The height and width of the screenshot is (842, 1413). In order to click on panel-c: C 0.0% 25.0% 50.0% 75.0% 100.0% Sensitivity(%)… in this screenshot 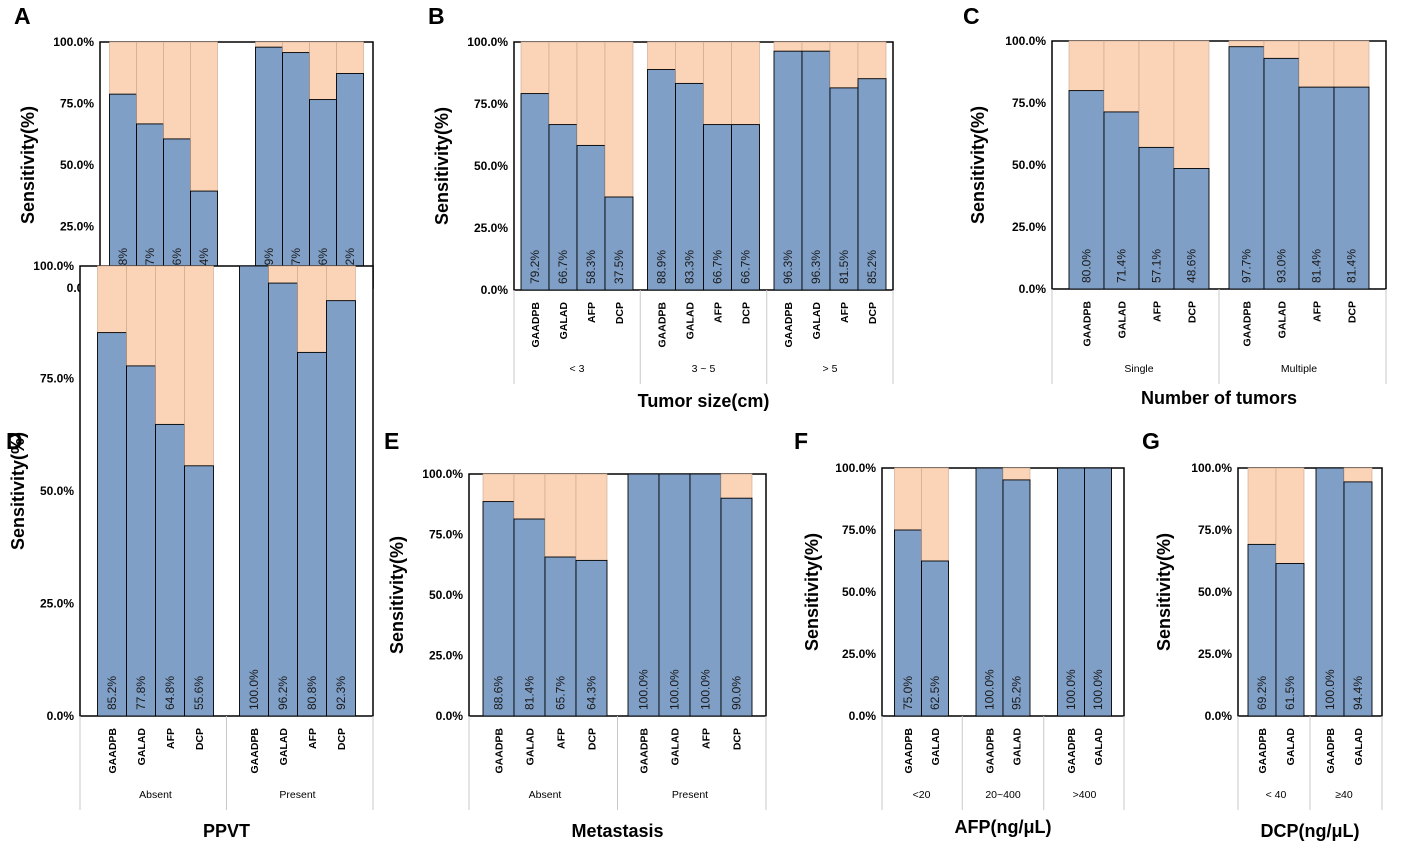, I will do `click(1175, 205)`.